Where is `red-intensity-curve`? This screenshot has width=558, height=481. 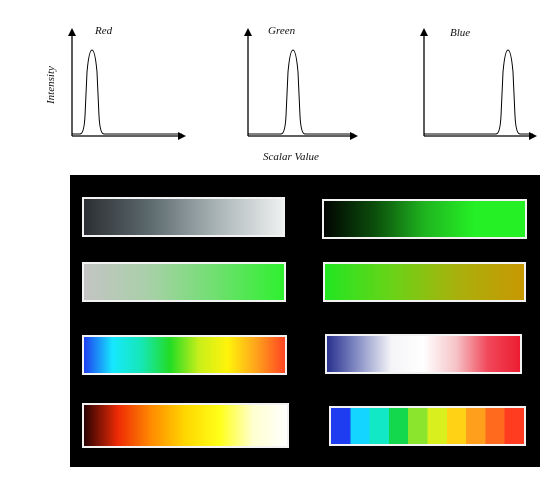
red-intensity-curve is located at coordinates (127, 92).